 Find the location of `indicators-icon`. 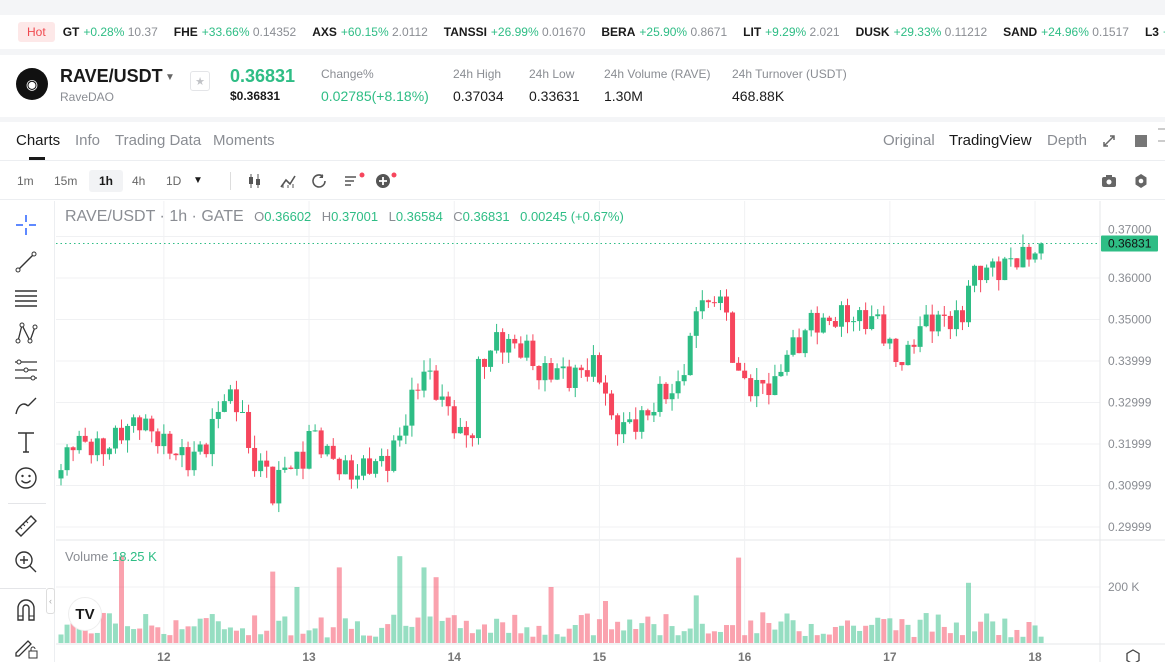

indicators-icon is located at coordinates (288, 181).